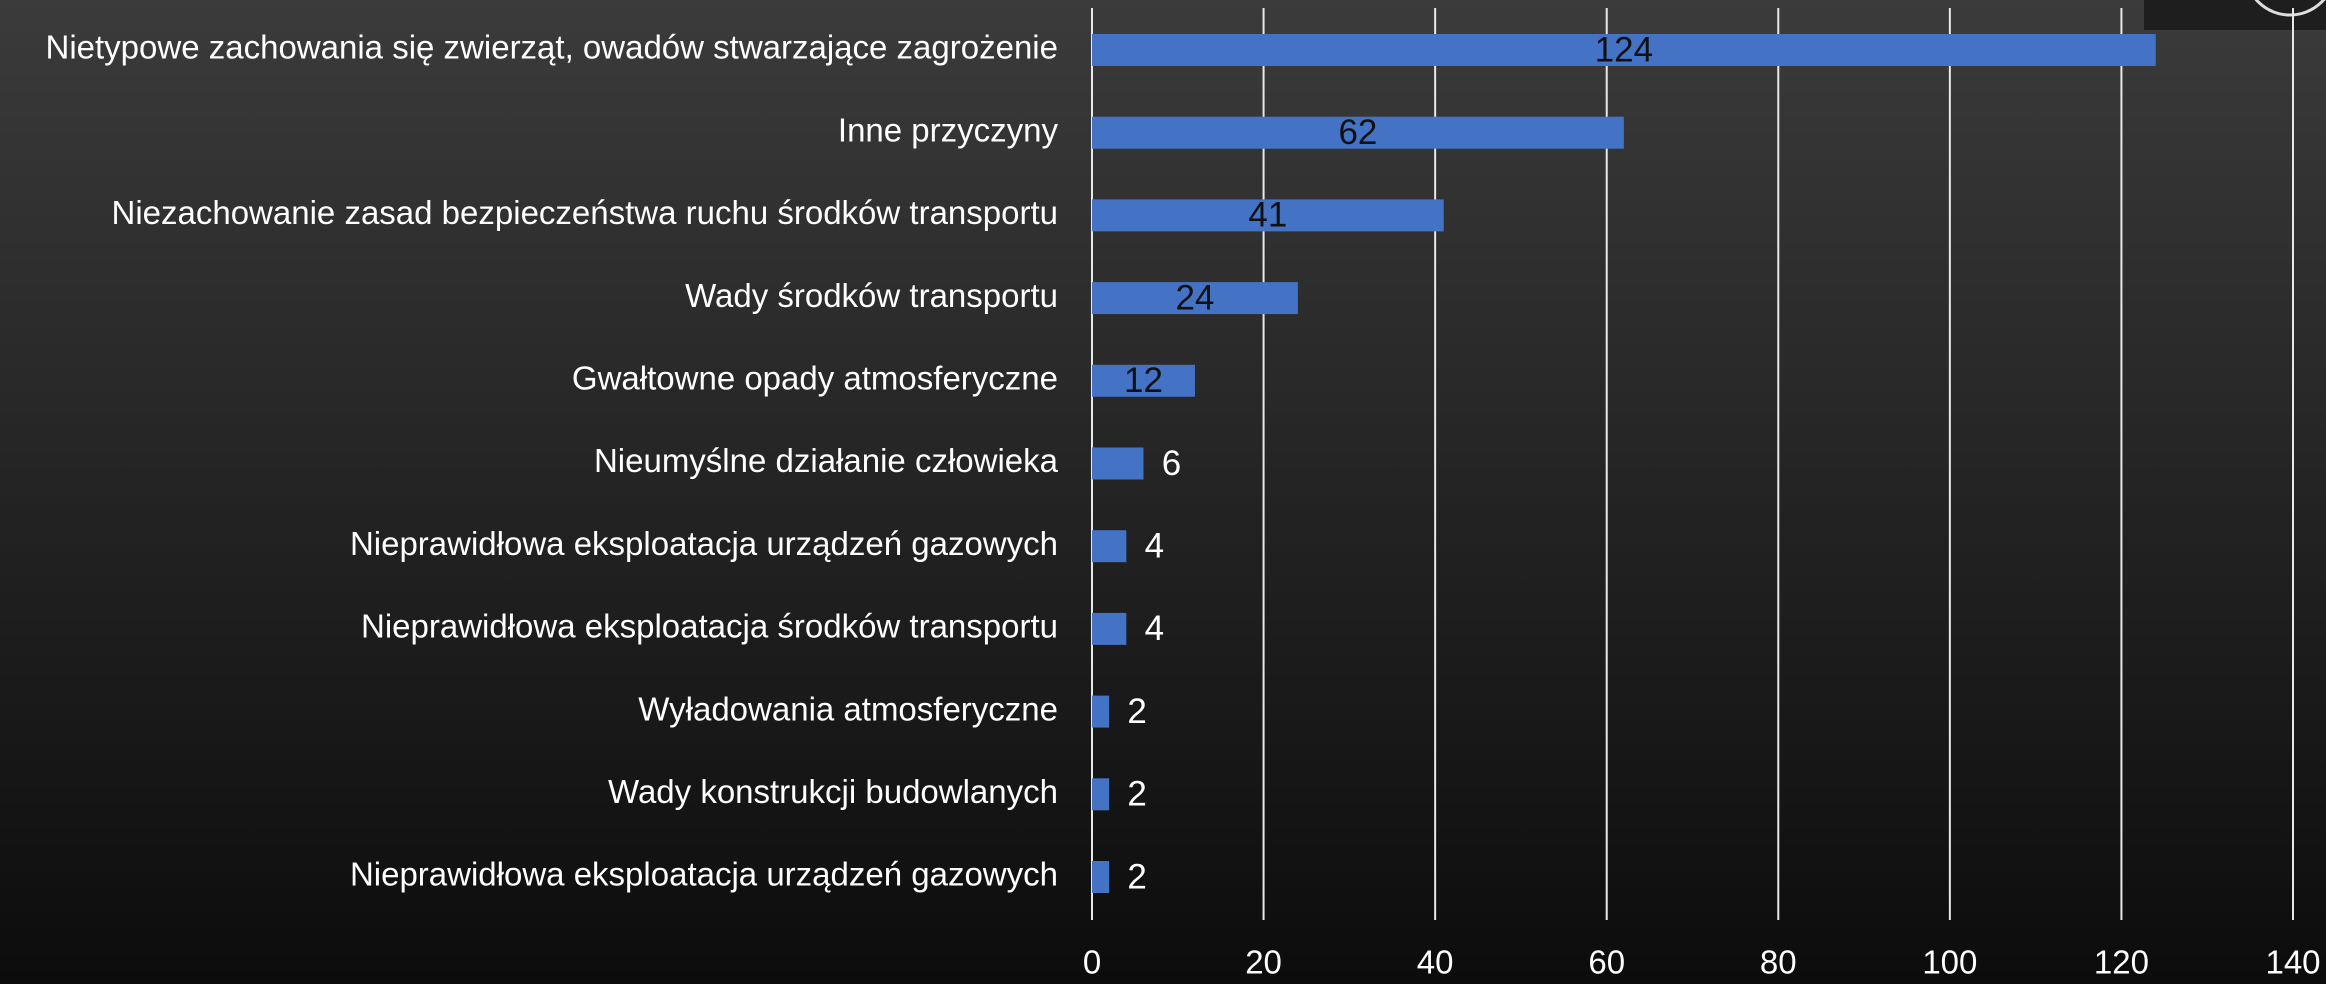  What do you see at coordinates (2292, 962) in the screenshot?
I see `x-tick-label: 140` at bounding box center [2292, 962].